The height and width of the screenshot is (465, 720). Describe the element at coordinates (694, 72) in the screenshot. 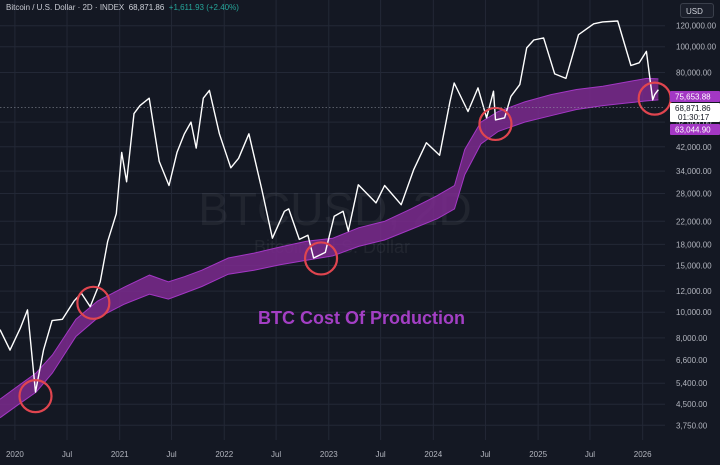

I see `y-tick-label: 80,000.00` at that location.